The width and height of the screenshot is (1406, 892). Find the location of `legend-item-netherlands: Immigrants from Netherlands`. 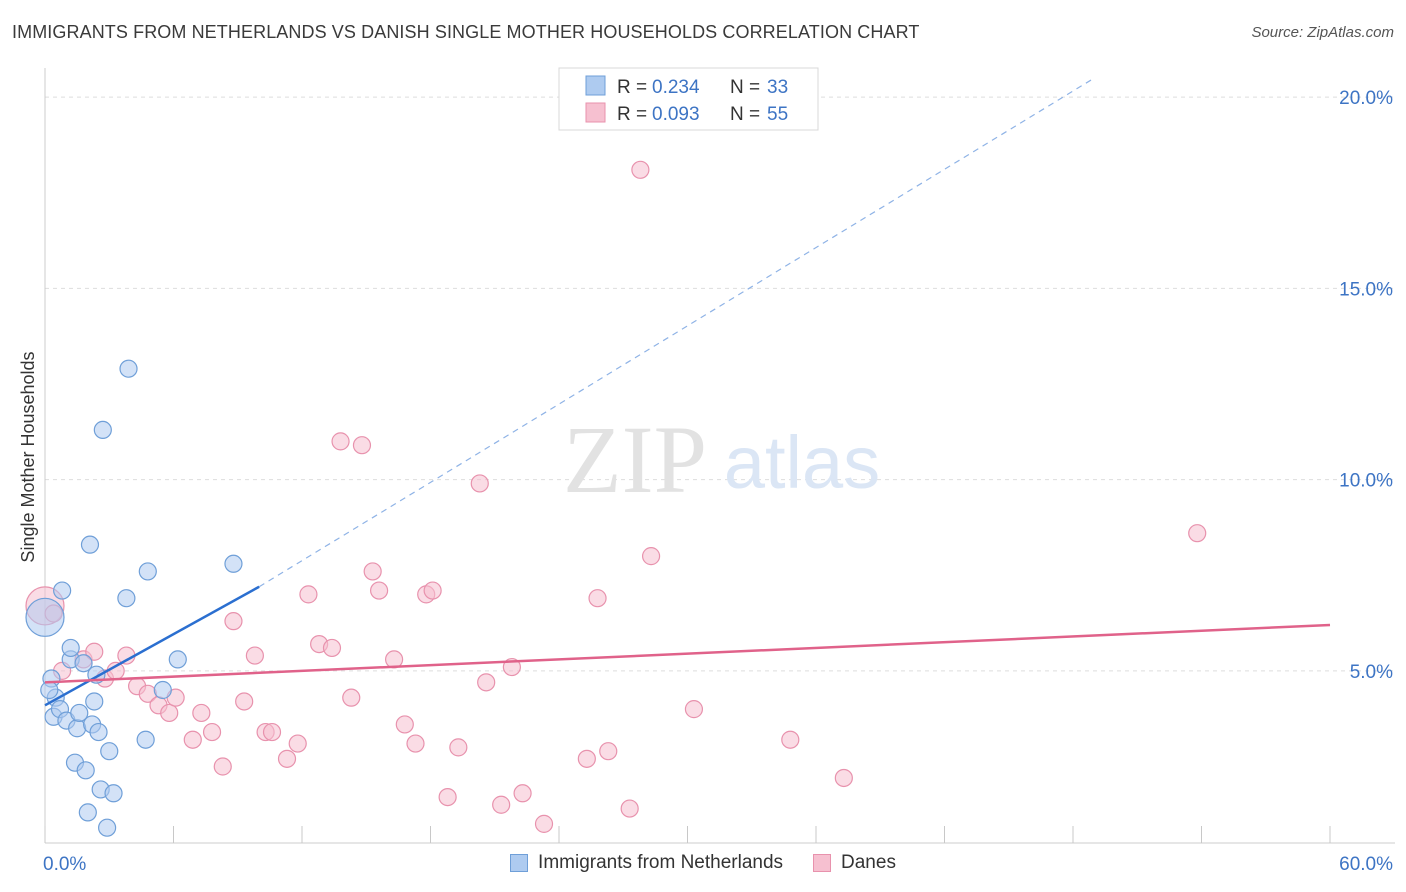

legend-item-netherlands: Immigrants from Netherlands is located at coordinates (646, 863).